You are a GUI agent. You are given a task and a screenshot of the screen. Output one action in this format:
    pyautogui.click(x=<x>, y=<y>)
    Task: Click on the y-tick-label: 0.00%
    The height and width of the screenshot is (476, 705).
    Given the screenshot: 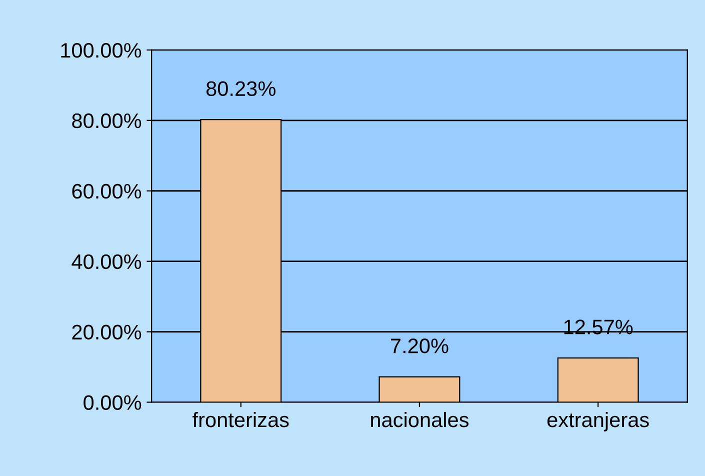 What is the action you would take?
    pyautogui.click(x=113, y=402)
    